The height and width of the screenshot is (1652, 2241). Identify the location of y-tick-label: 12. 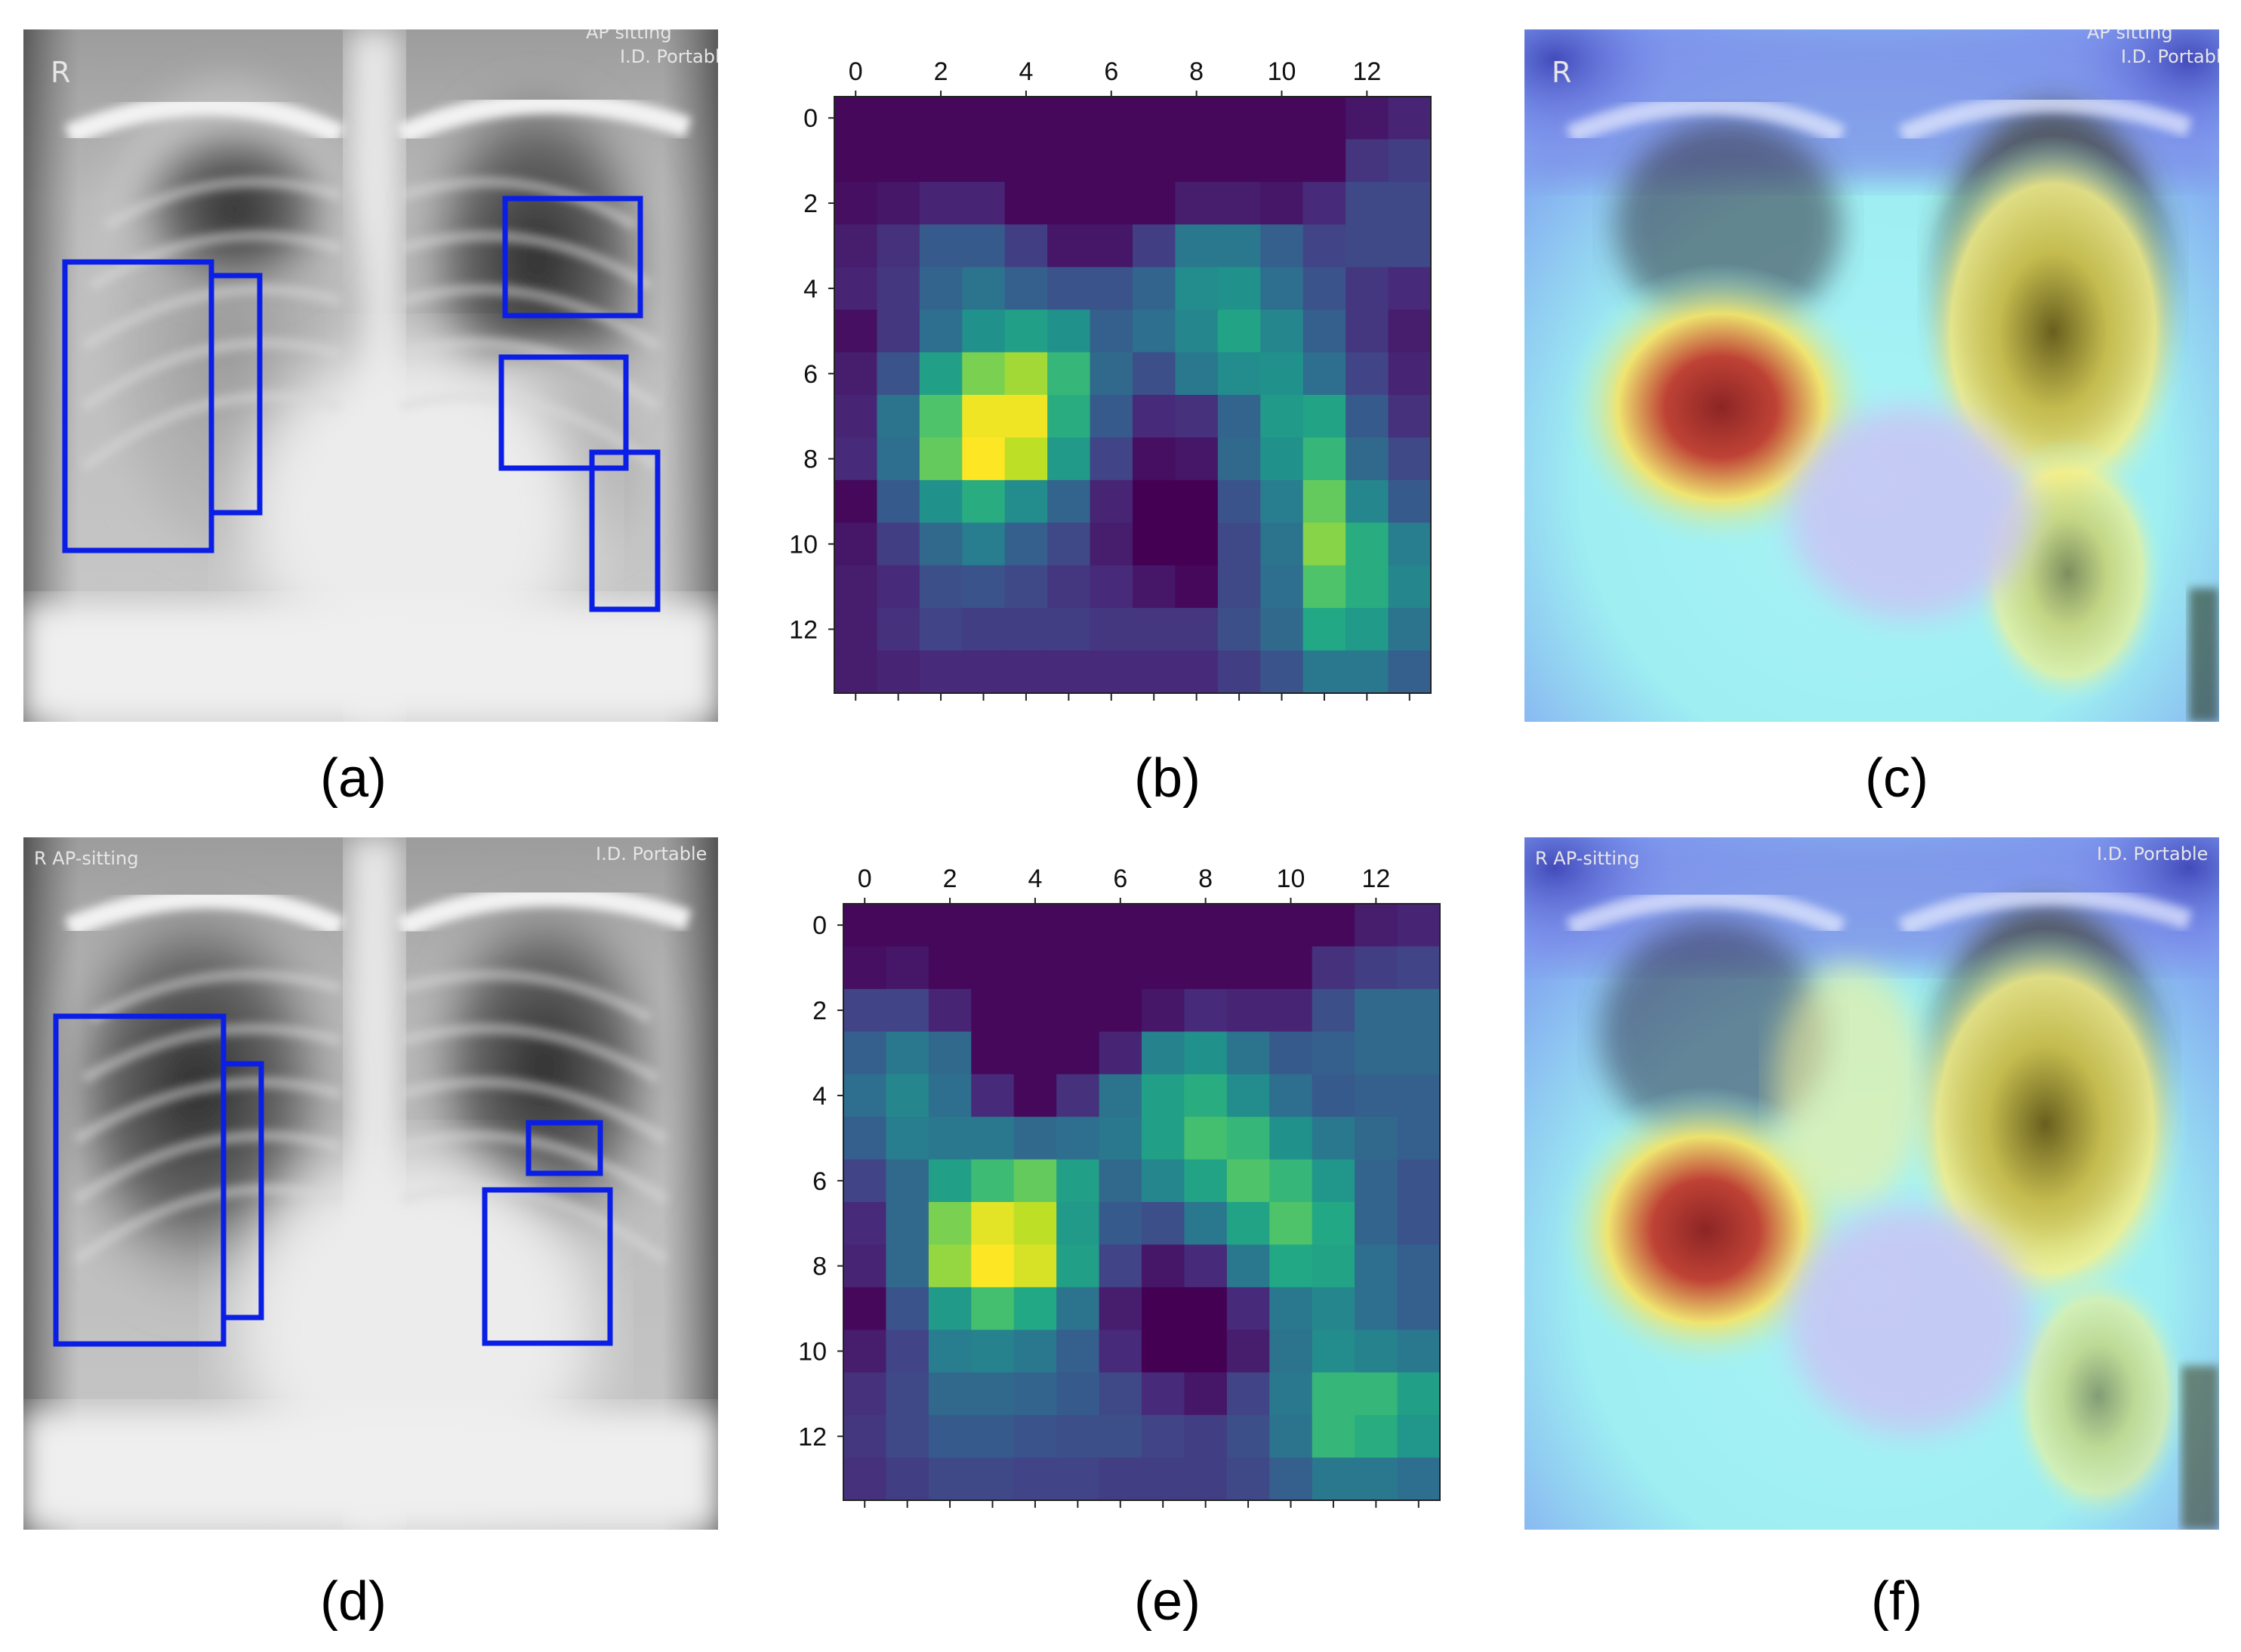
(812, 1436).